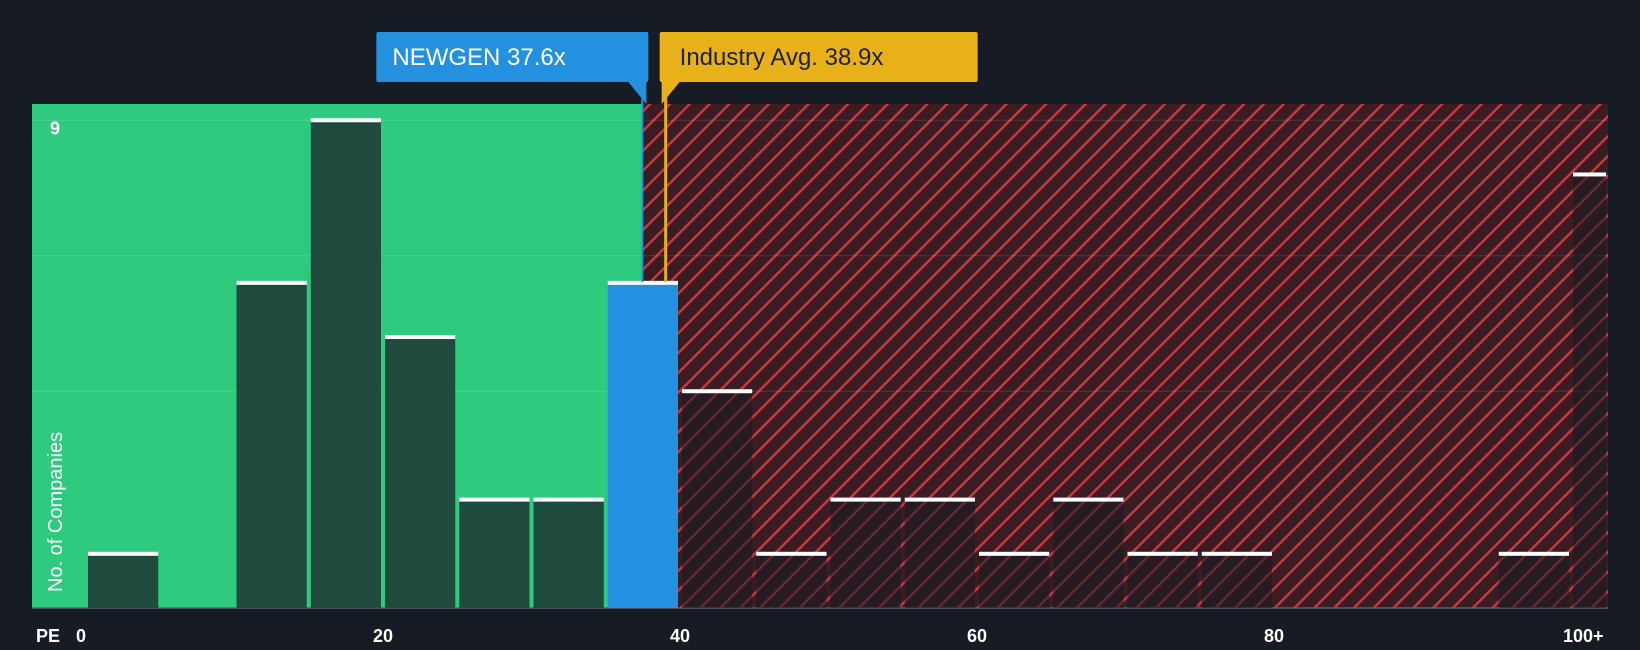 This screenshot has height=650, width=1640. I want to click on x-tick-label: 40, so click(680, 636).